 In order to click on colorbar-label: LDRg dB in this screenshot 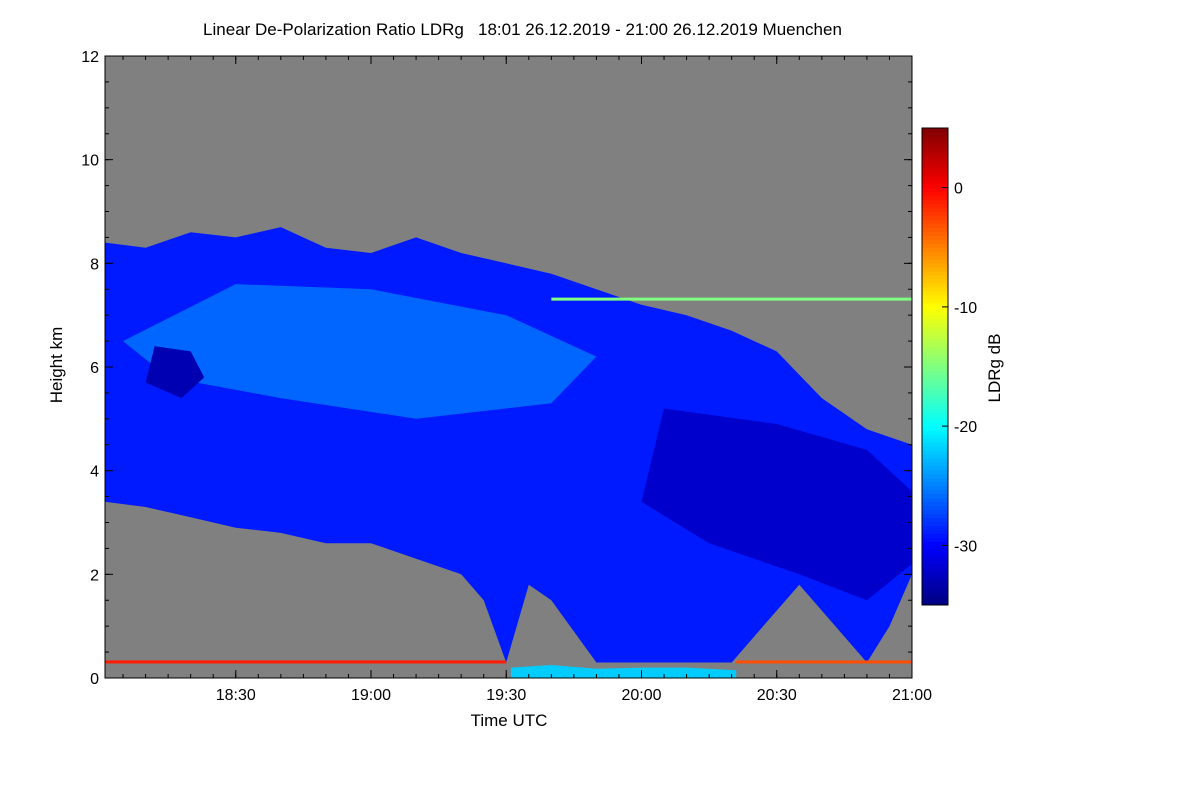, I will do `click(994, 368)`.